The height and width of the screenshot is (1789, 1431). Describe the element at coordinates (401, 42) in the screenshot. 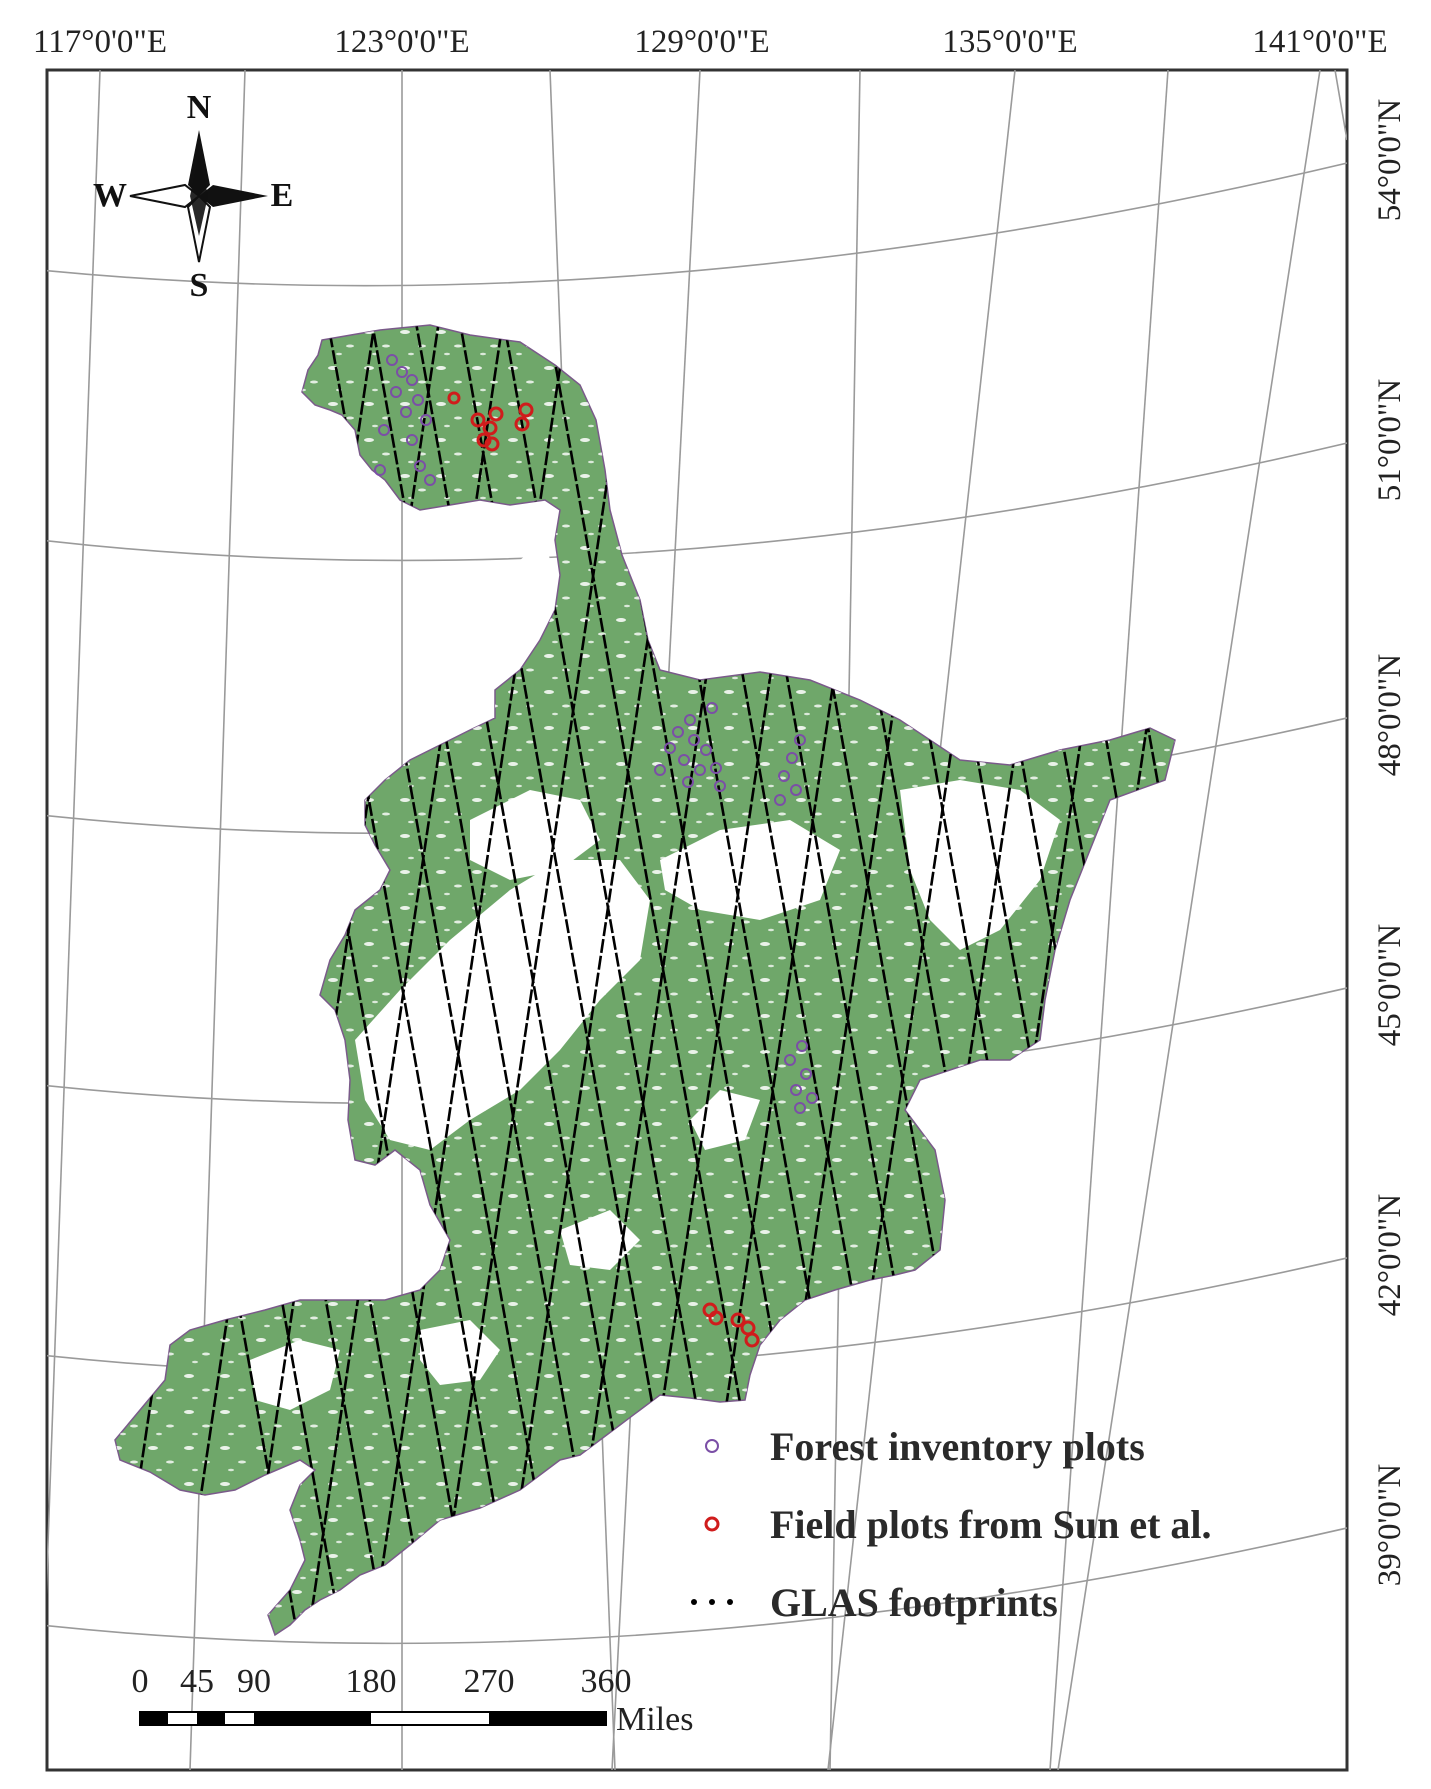

I see `longitude-label: 123°0'0"E` at that location.